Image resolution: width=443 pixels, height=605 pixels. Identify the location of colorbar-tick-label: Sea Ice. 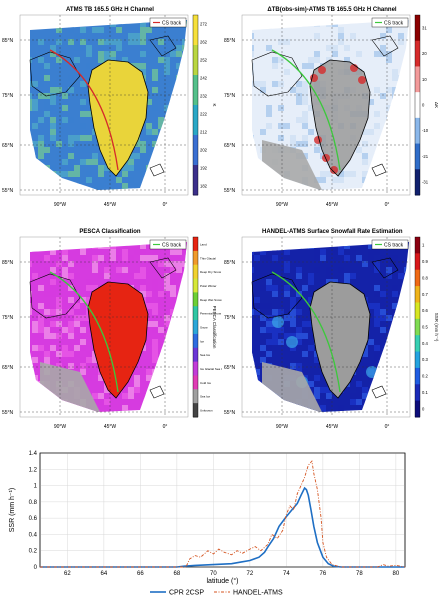
(205, 355).